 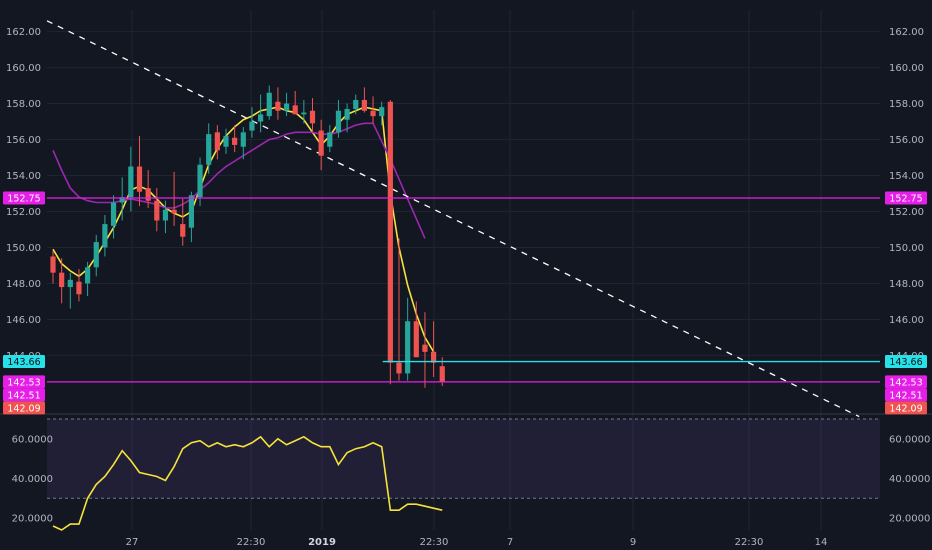 I want to click on price-badge: 152.75, so click(x=906, y=198).